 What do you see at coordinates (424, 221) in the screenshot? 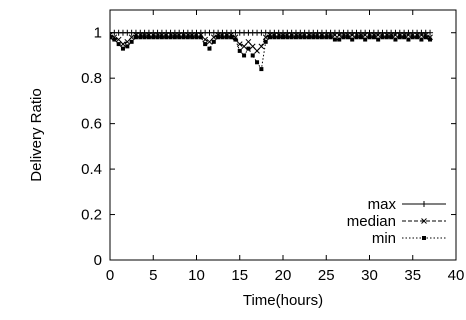
I see `legend-marker-median` at bounding box center [424, 221].